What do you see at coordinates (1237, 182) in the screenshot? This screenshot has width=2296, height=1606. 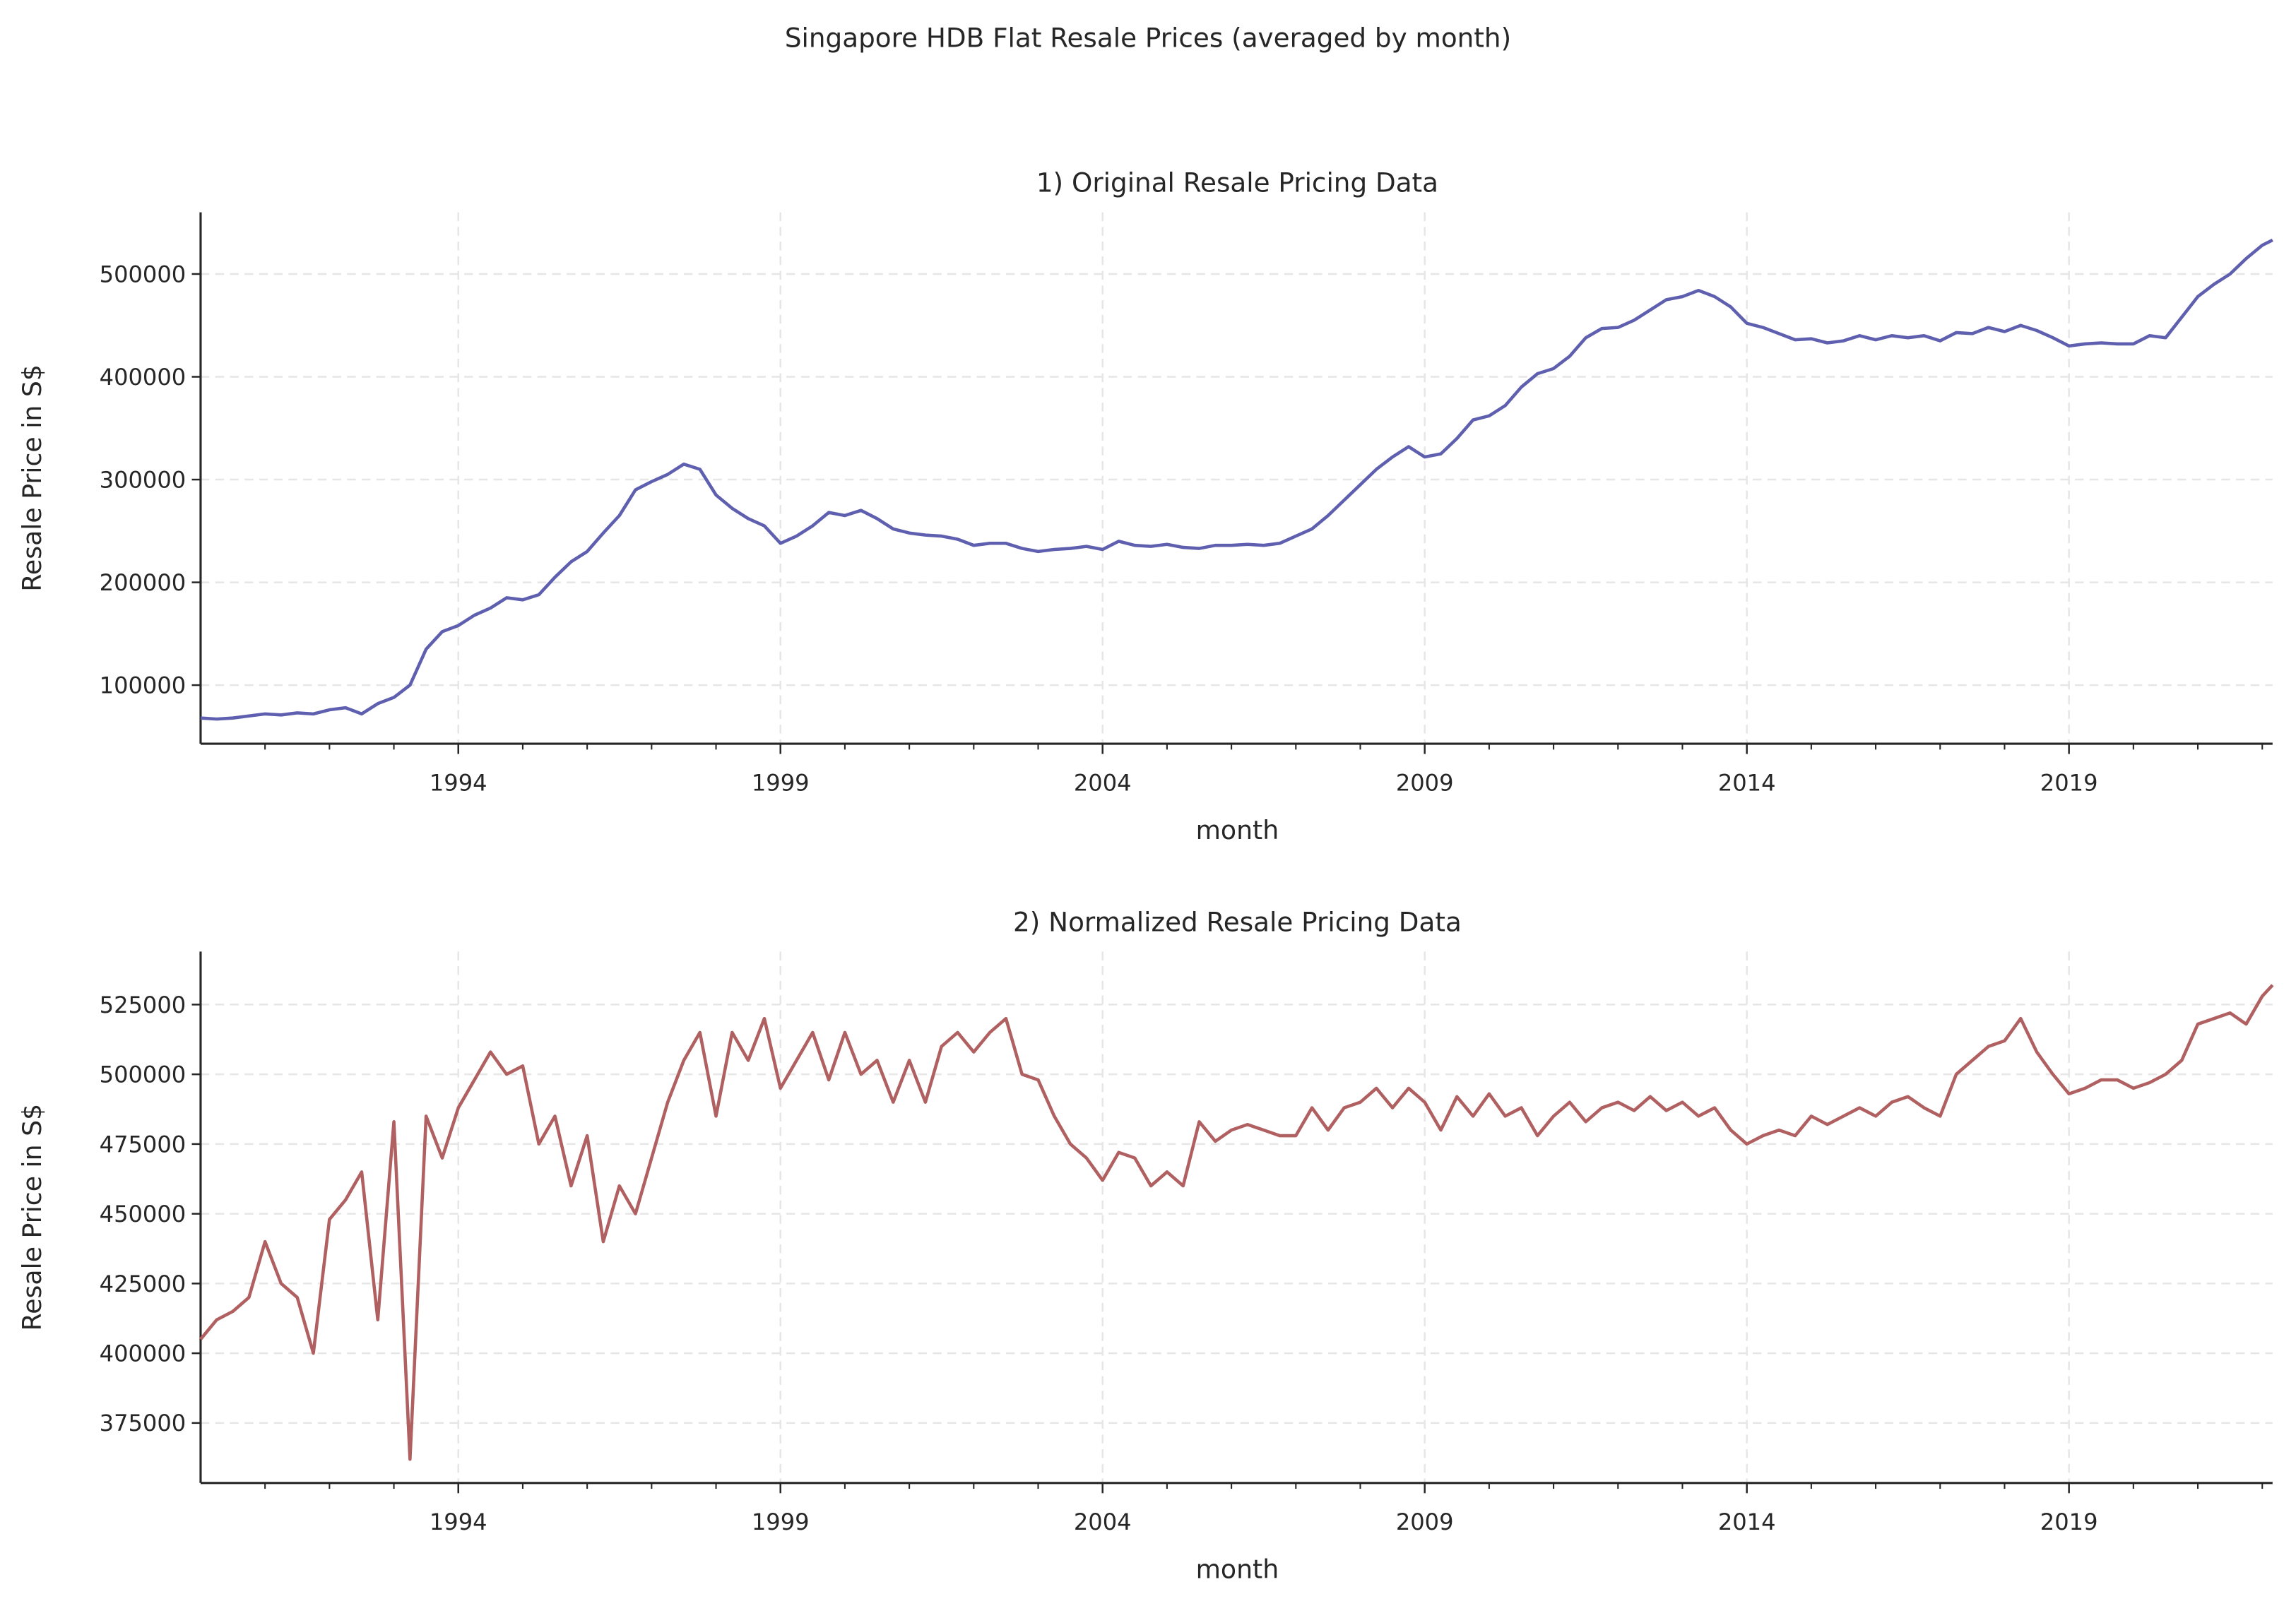 I see `subplot-title: 1) Original Resale Pricing Data` at bounding box center [1237, 182].